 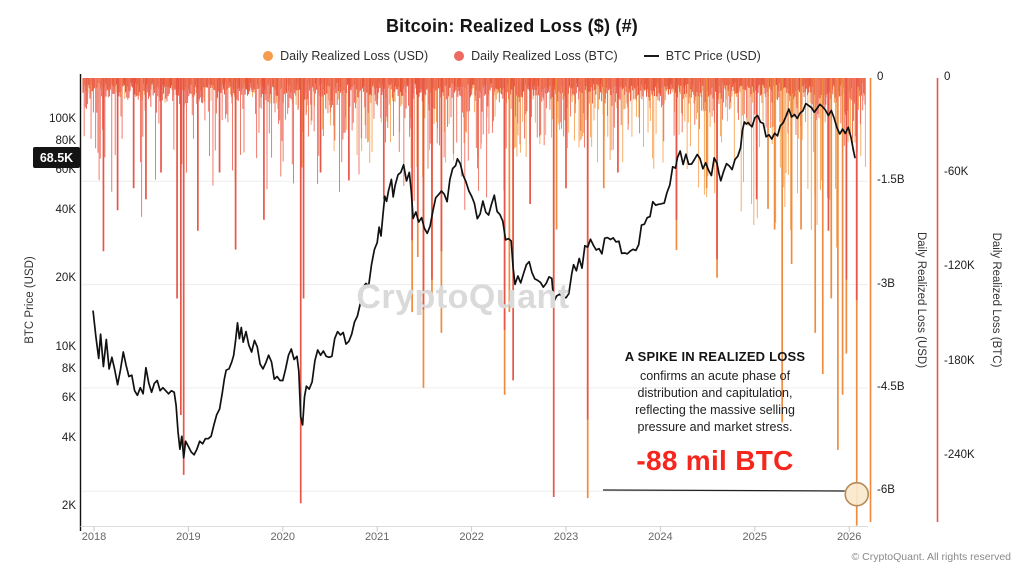 What do you see at coordinates (886, 490) in the screenshot?
I see `usd-loss-tick-label: -6B` at bounding box center [886, 490].